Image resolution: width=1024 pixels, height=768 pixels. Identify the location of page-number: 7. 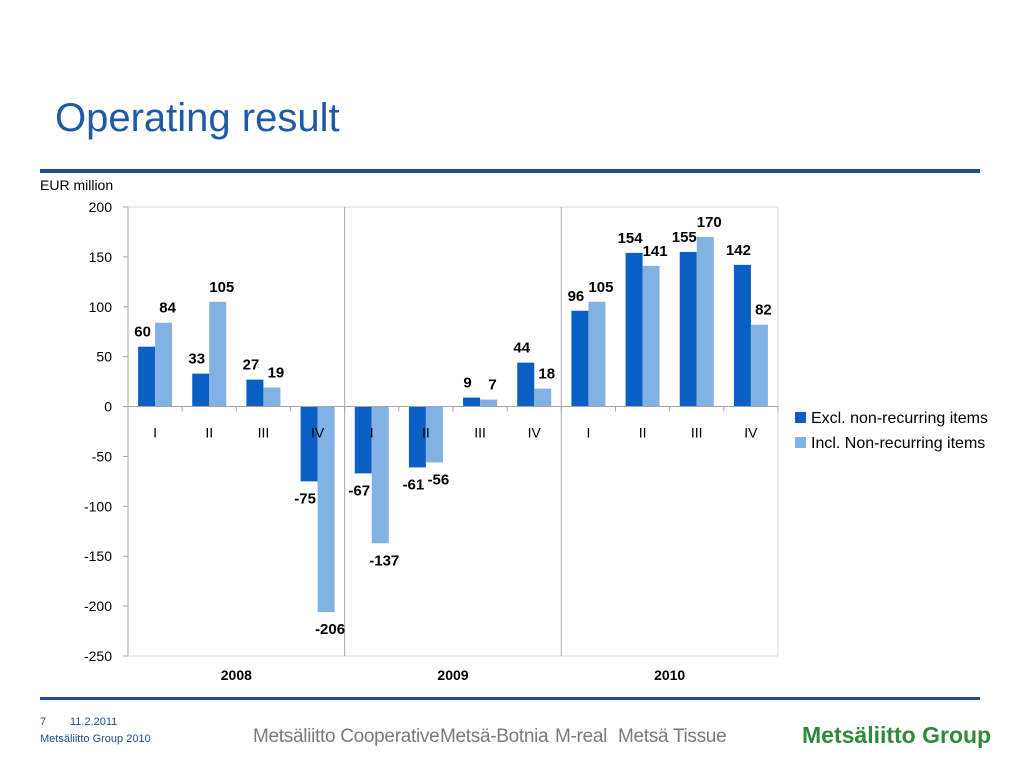
(43, 722).